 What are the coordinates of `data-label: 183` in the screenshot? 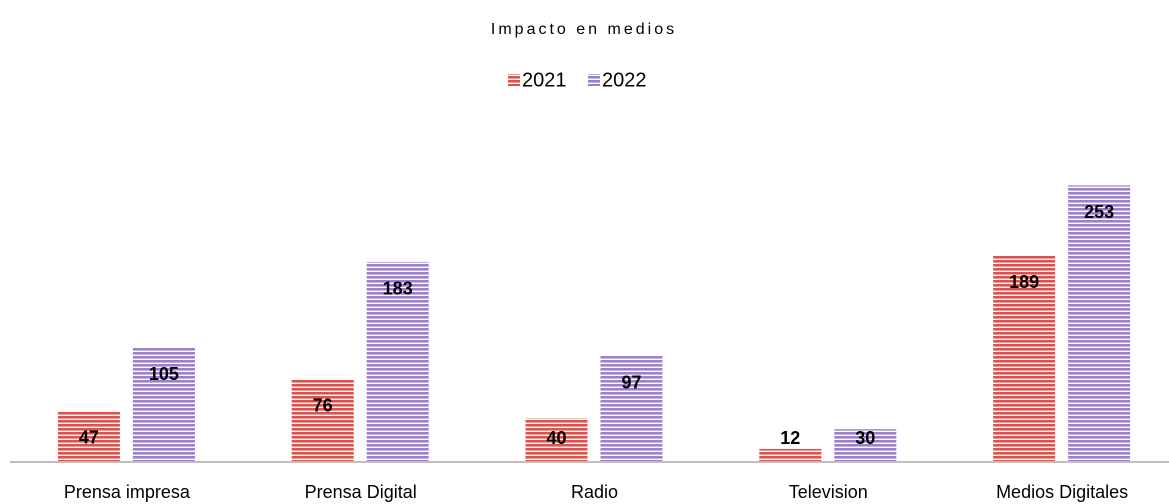 It's located at (398, 289).